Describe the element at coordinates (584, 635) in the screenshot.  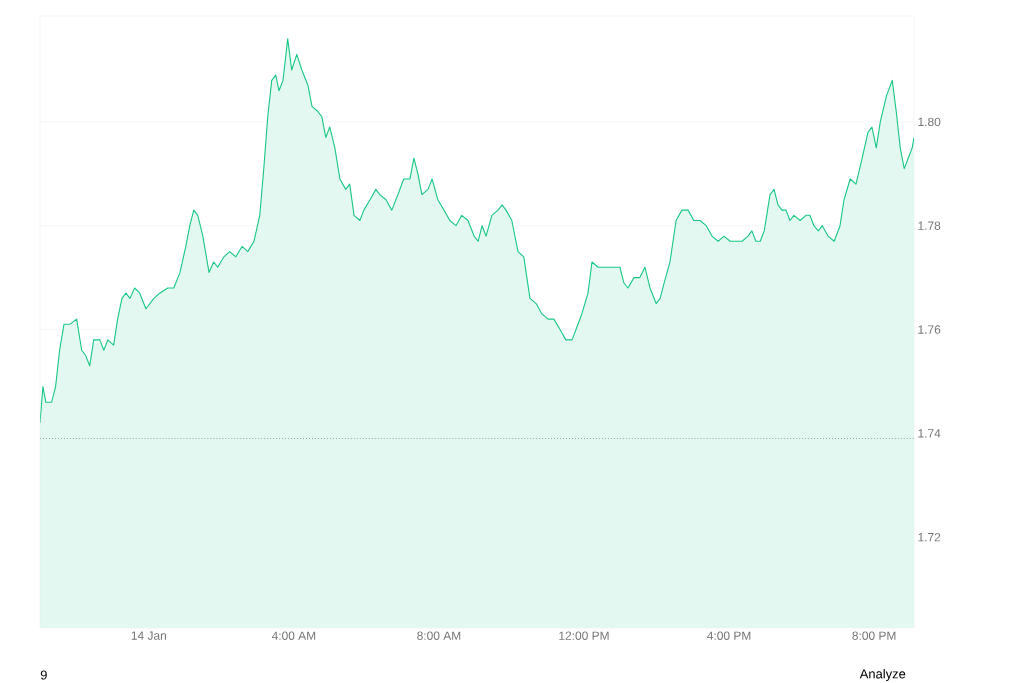
I see `x-tick-label: 12:00 PM` at that location.